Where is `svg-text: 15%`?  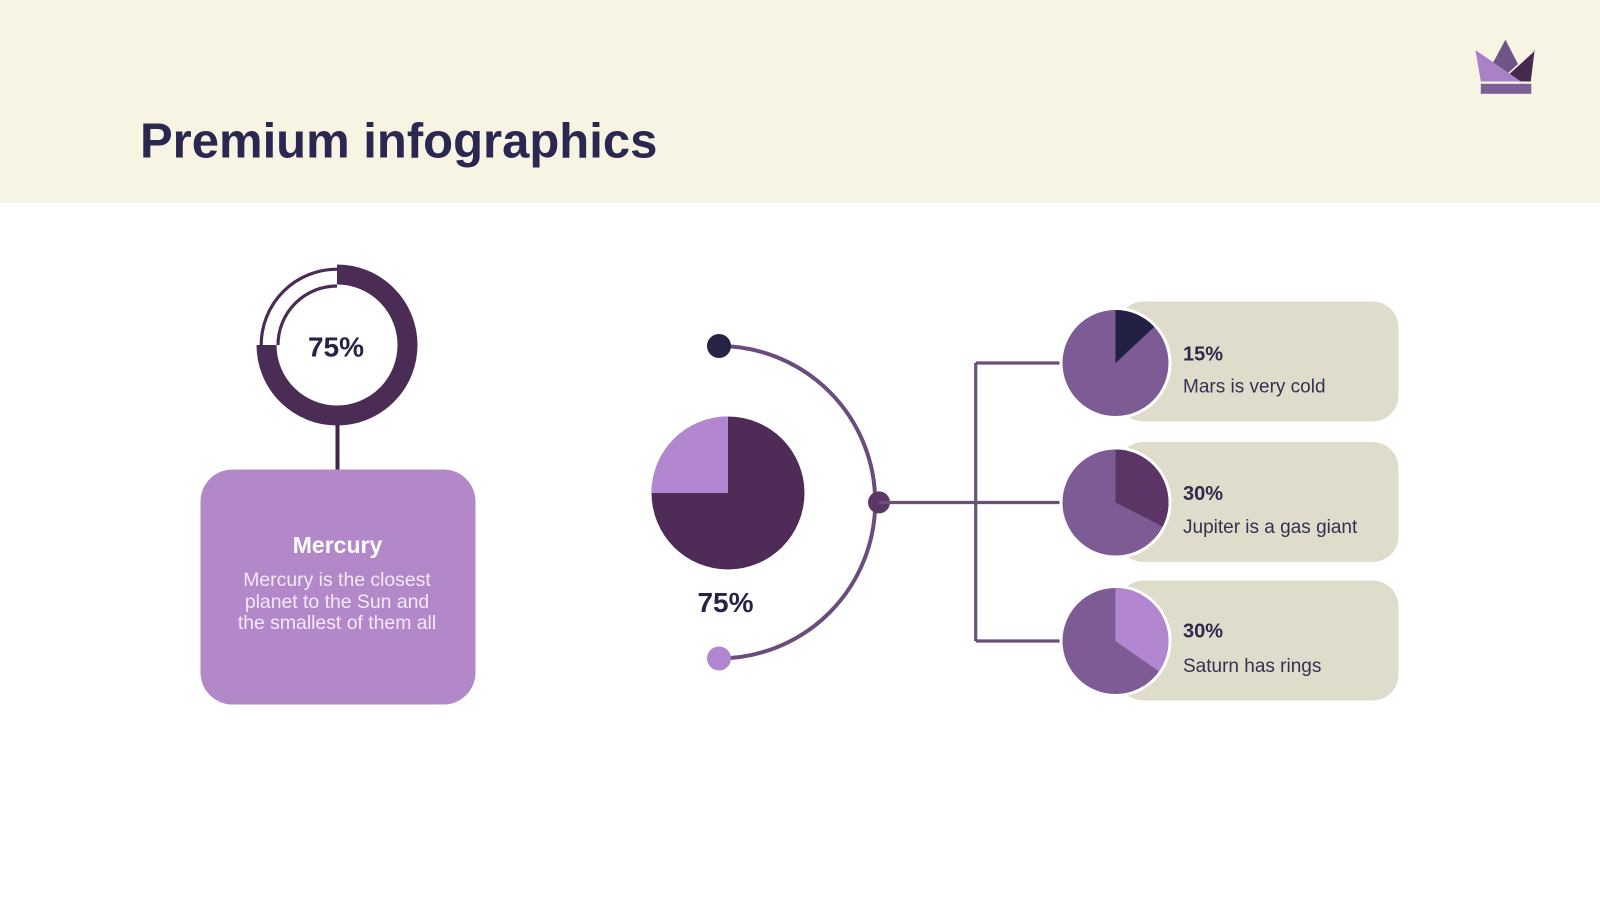
svg-text: 15% is located at coordinates (1203, 355).